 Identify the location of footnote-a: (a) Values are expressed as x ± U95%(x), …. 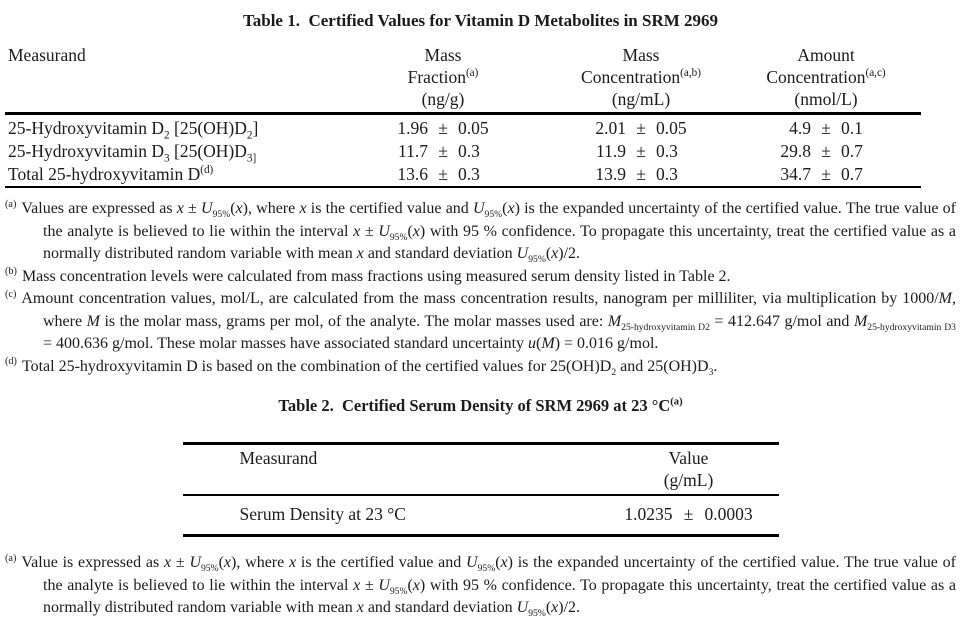
(480, 232).